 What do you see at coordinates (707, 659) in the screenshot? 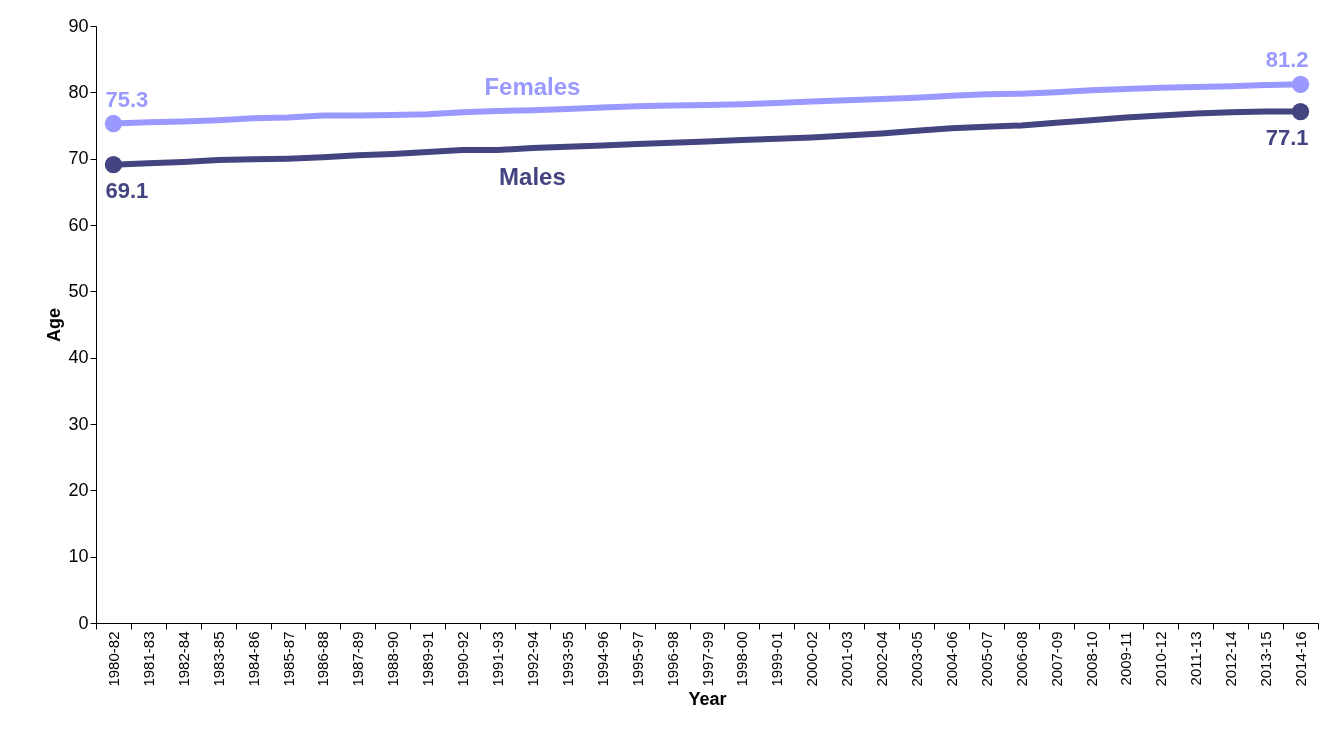
I see `x-tick-label: 1997-99` at bounding box center [707, 659].